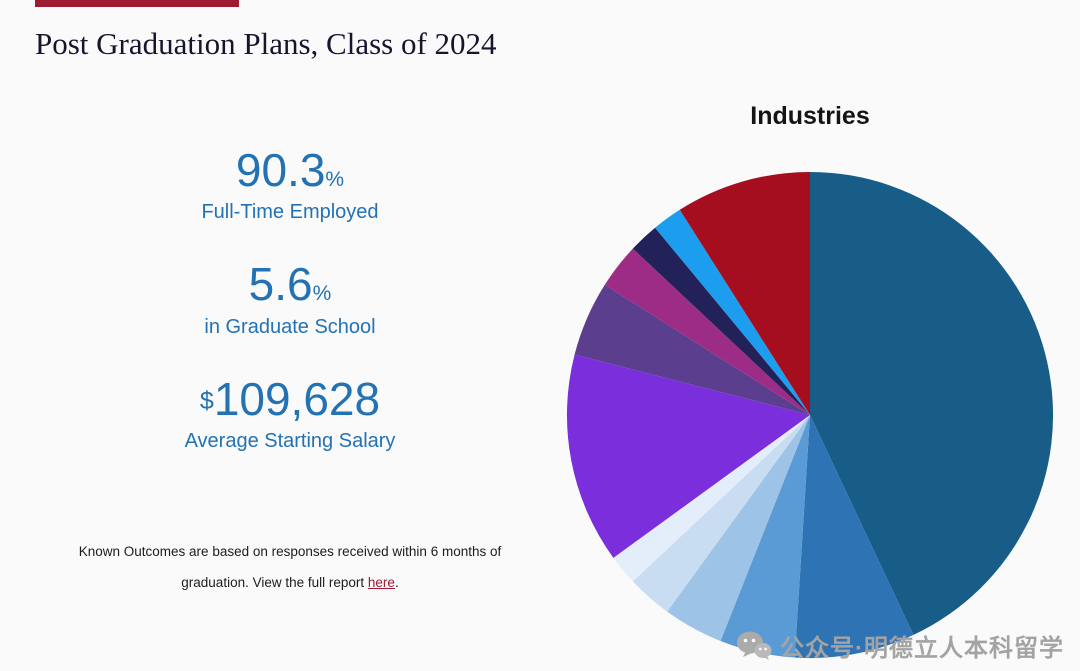 The image size is (1080, 671). I want to click on stat-label: Average Starting Salary, so click(290, 440).